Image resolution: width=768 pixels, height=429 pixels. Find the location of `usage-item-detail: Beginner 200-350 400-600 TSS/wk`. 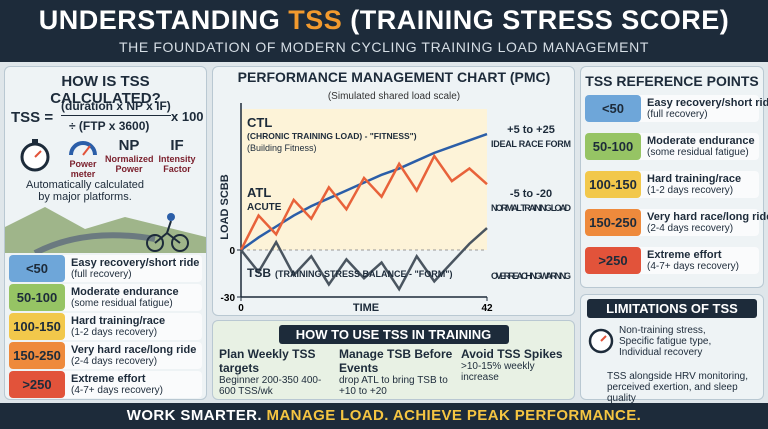

usage-item-detail: Beginner 200-350 400-600 TSS/wk is located at coordinates (270, 386).